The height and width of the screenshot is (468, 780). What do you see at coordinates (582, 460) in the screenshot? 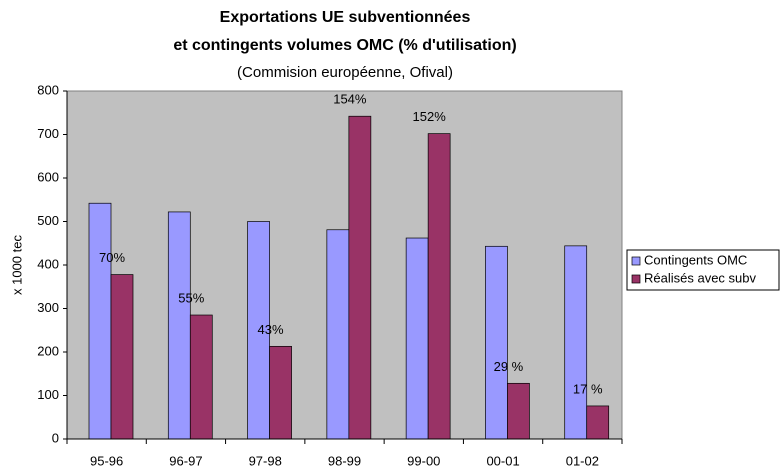
I see `x-tick-label: 01-02` at bounding box center [582, 460].